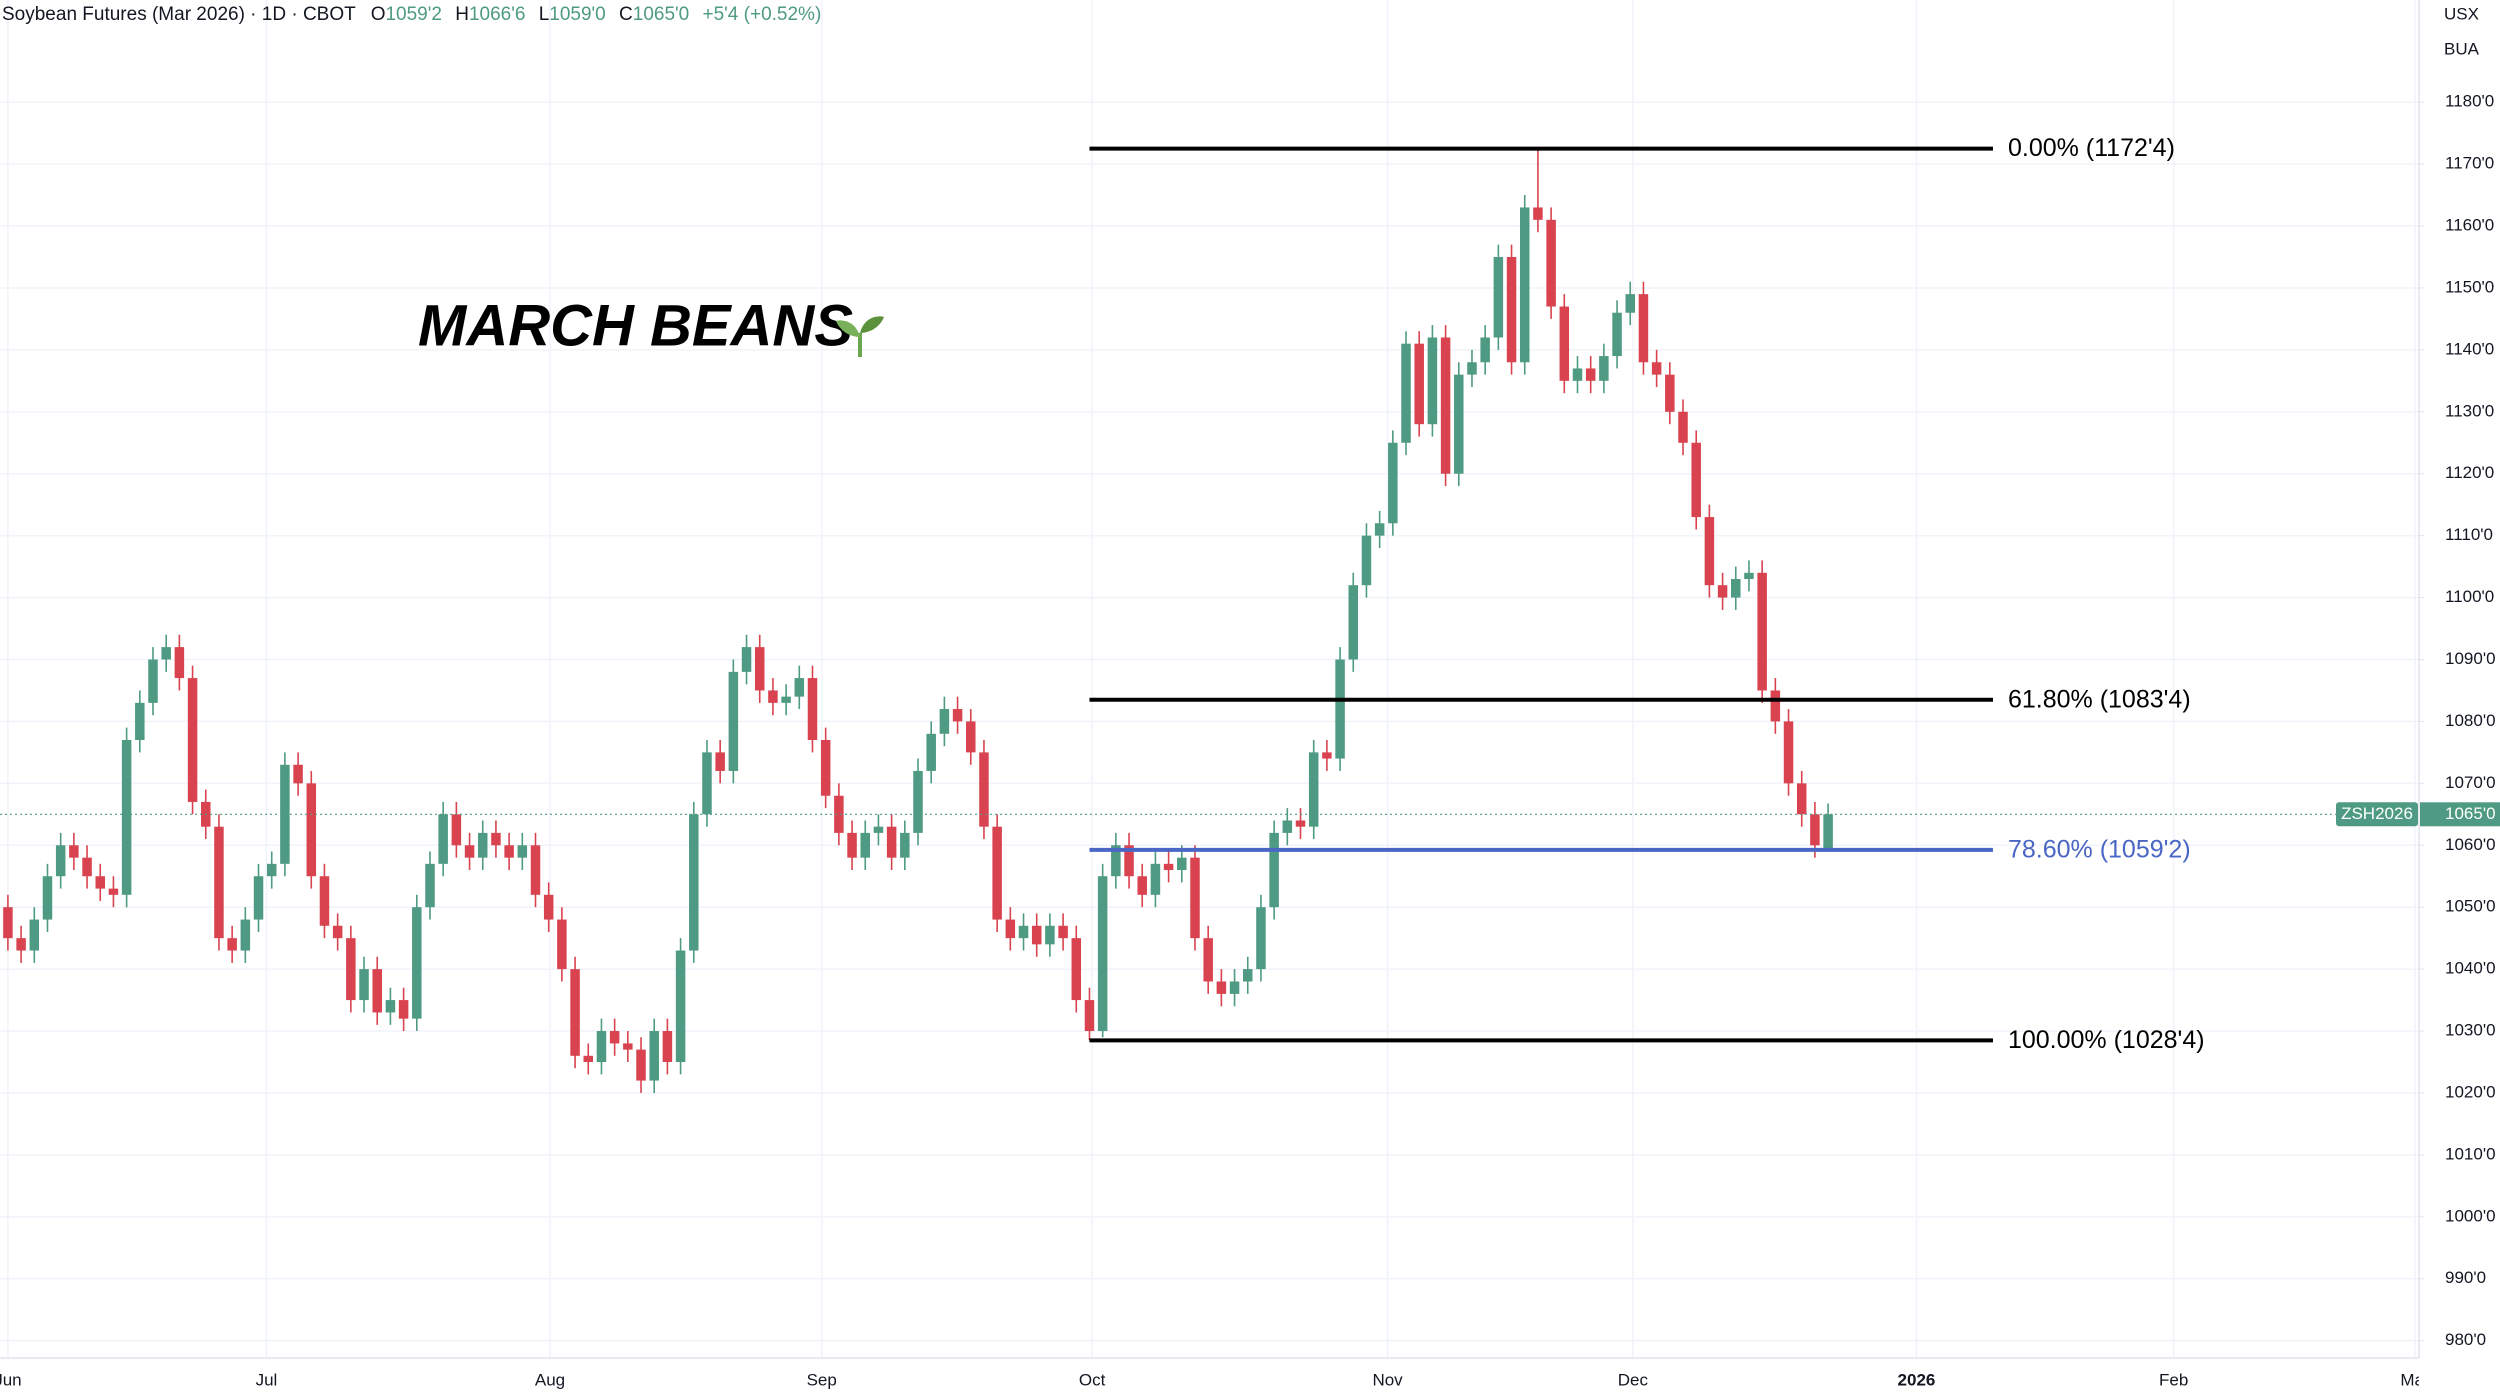 This screenshot has width=2500, height=1392. I want to click on y-tick-label: 1110'0, so click(2469, 534).